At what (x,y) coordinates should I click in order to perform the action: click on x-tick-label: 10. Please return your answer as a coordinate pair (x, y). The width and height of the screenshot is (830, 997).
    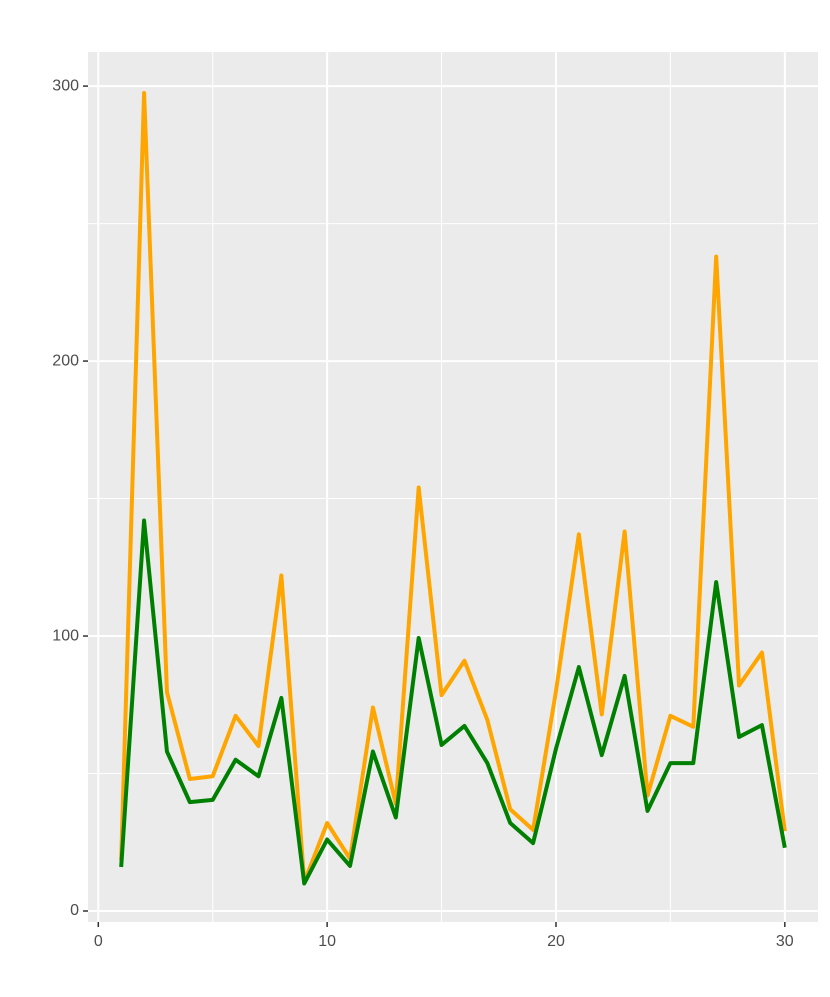
    Looking at the image, I should click on (327, 941).